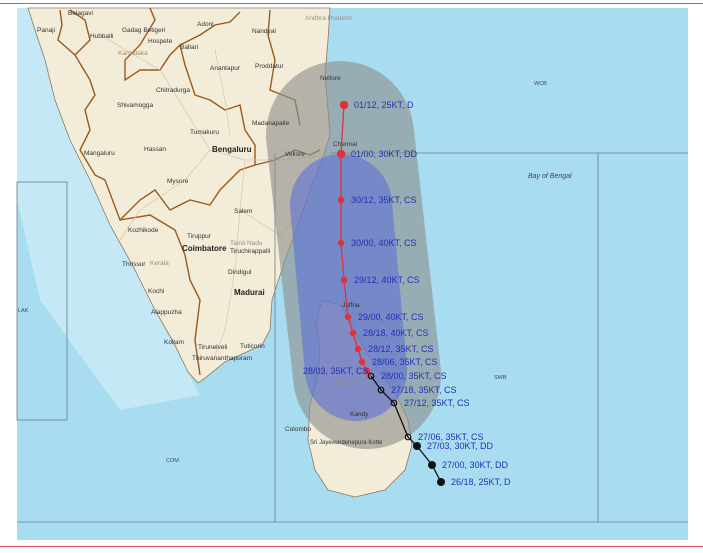 The image size is (703, 553). I want to click on track-point-label: 27/12, 35KT, CS, so click(437, 403).